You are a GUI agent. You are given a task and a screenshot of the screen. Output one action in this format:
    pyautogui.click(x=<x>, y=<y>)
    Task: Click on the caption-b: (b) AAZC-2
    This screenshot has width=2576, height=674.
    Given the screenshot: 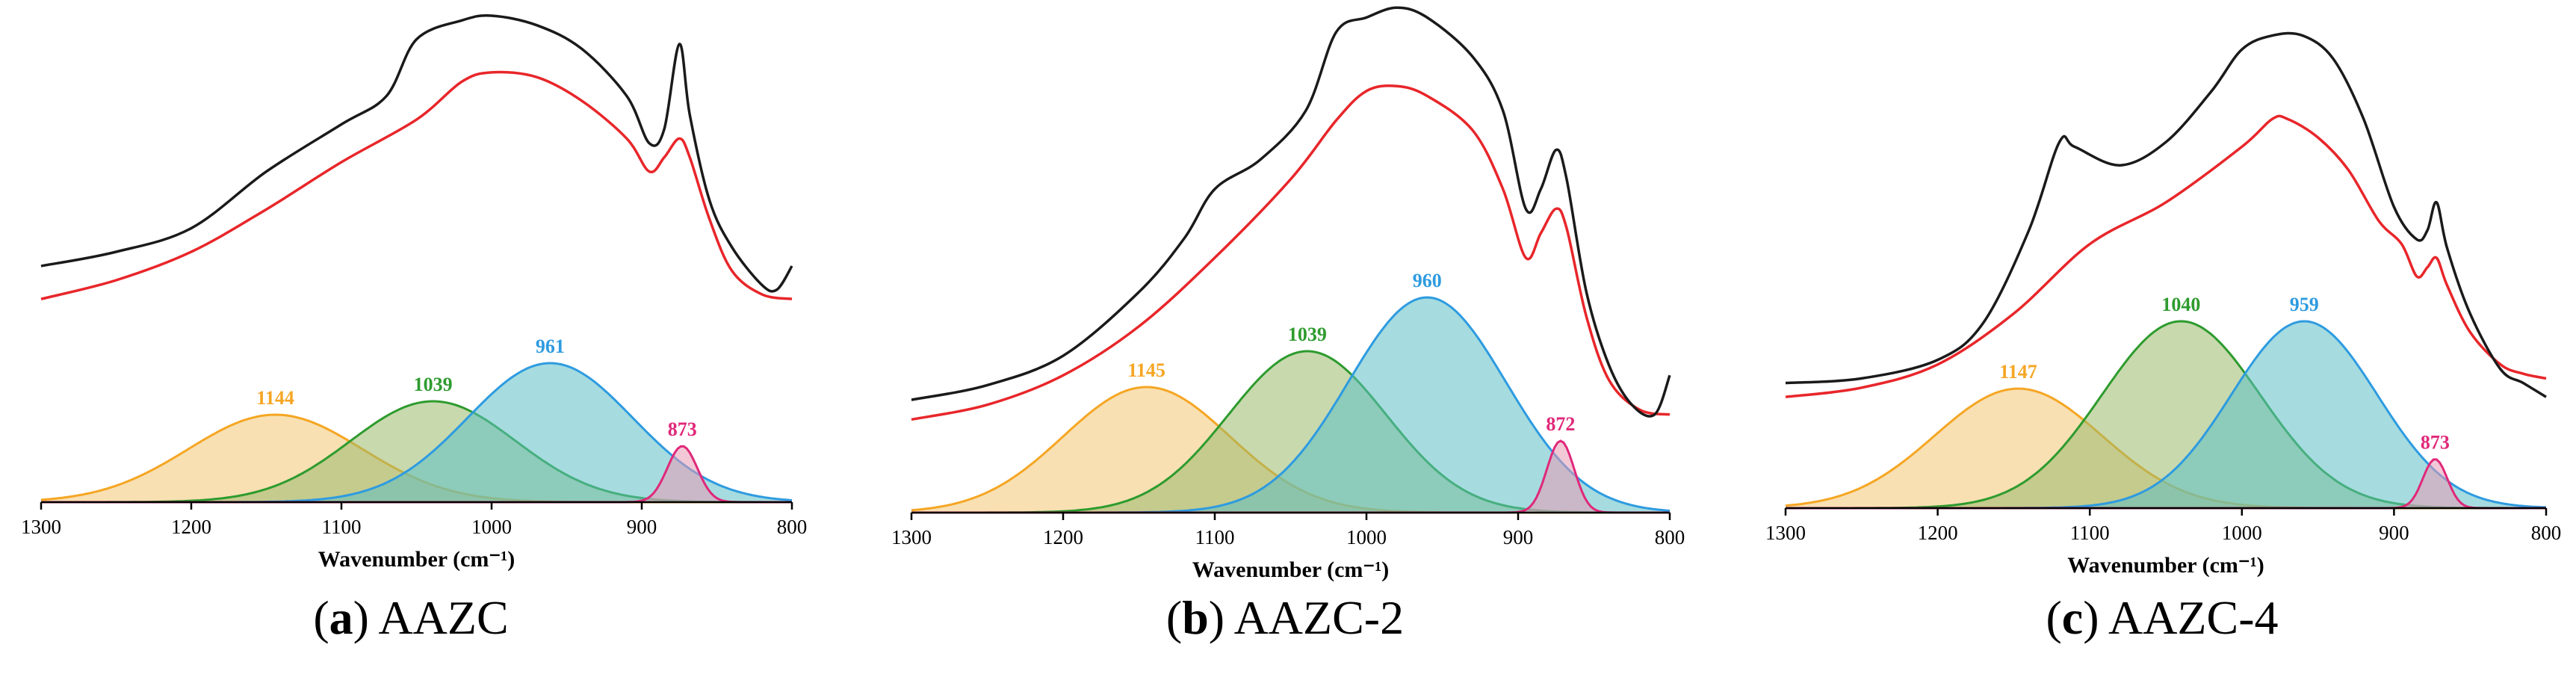 What is the action you would take?
    pyautogui.click(x=1285, y=617)
    